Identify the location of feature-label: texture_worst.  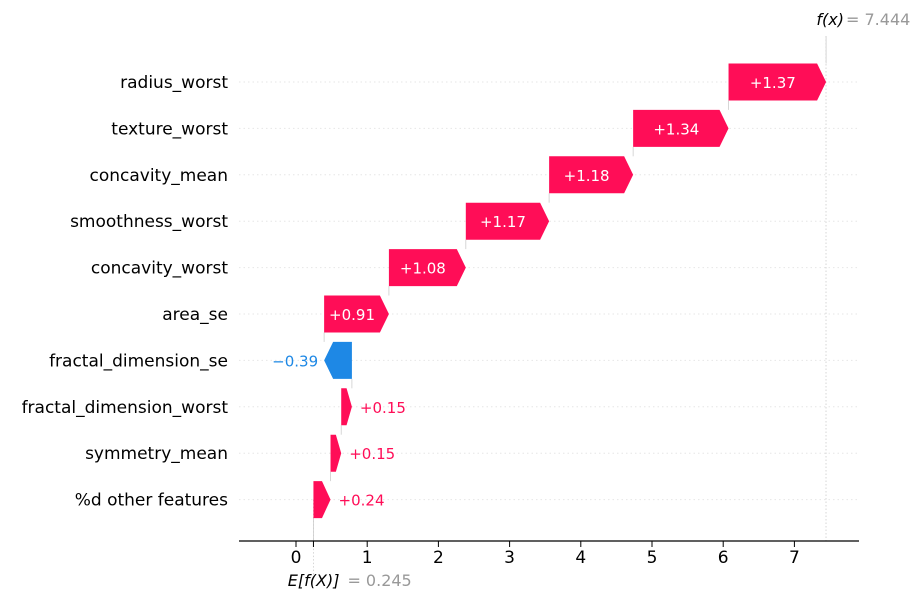
(169, 129).